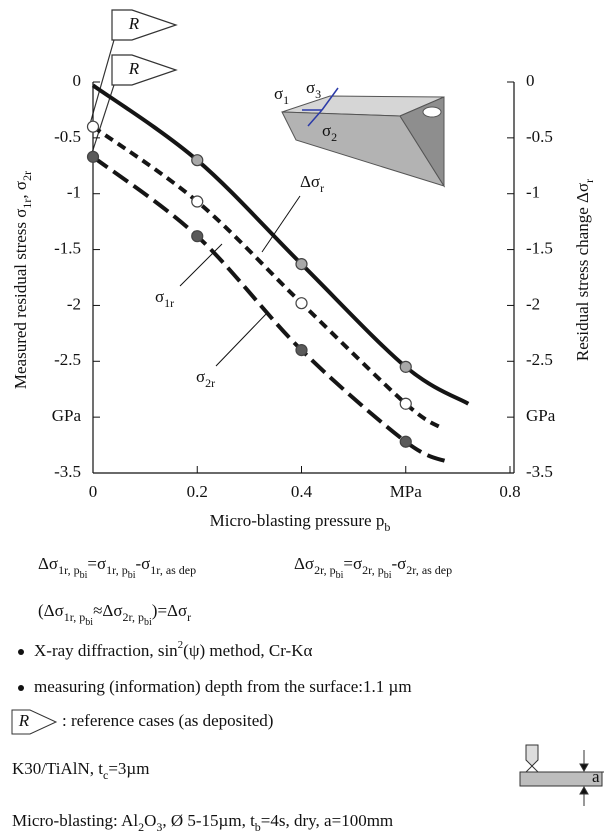 Image resolution: width=614 pixels, height=838 pixels. Describe the element at coordinates (286, 100) in the screenshot. I see `inset-label-part: 1` at that location.